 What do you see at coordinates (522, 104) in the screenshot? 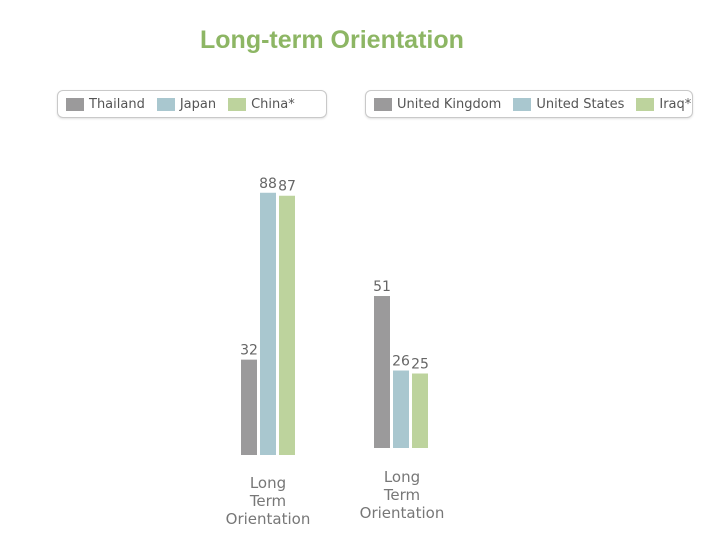
I see `legend-swatch-united-states` at bounding box center [522, 104].